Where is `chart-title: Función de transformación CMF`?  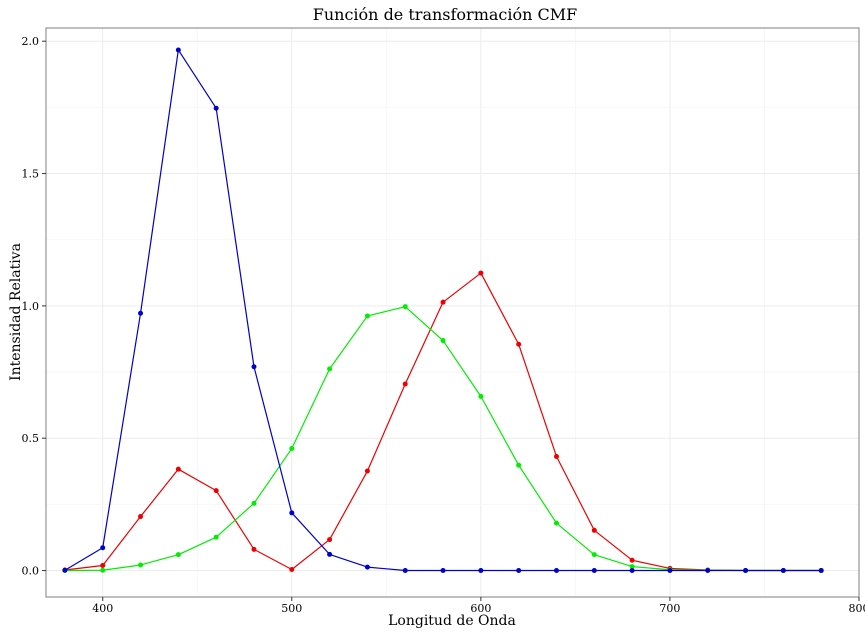
chart-title: Función de transformación CMF is located at coordinates (445, 14).